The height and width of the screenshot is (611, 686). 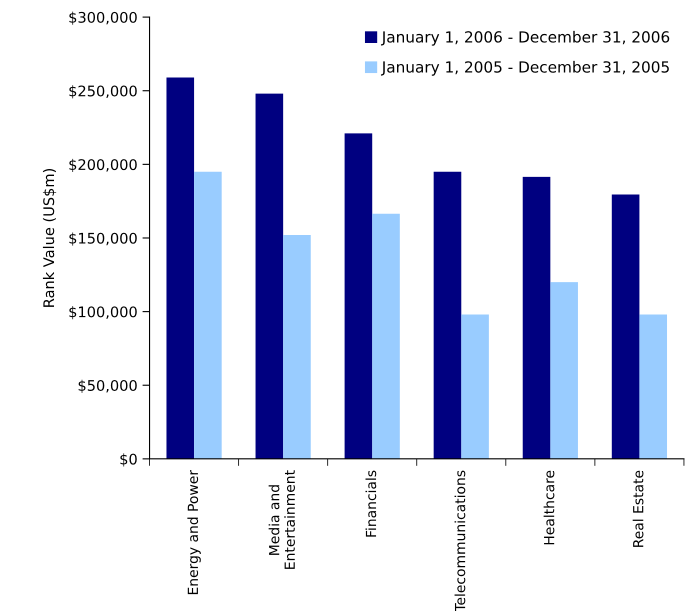 I want to click on x-tick-label: Financials, so click(x=370, y=503).